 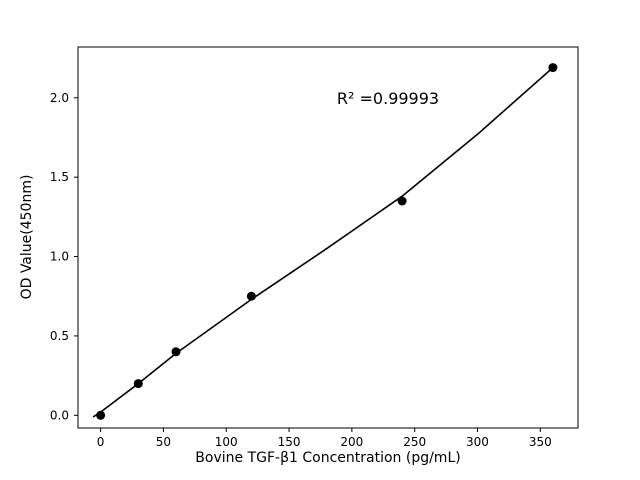 I want to click on x-tick-label: 350, so click(x=540, y=442).